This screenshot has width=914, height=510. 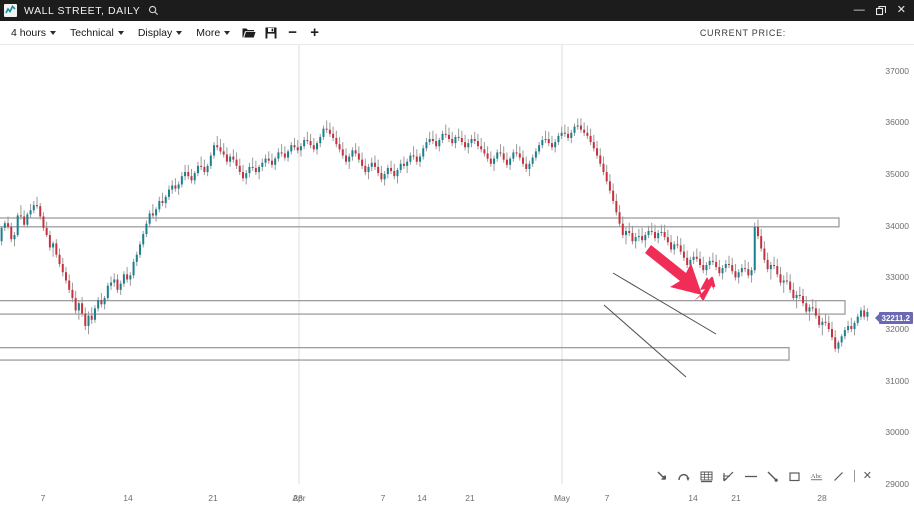 I want to click on bid-price-badge: 32211.2, so click(x=821, y=32).